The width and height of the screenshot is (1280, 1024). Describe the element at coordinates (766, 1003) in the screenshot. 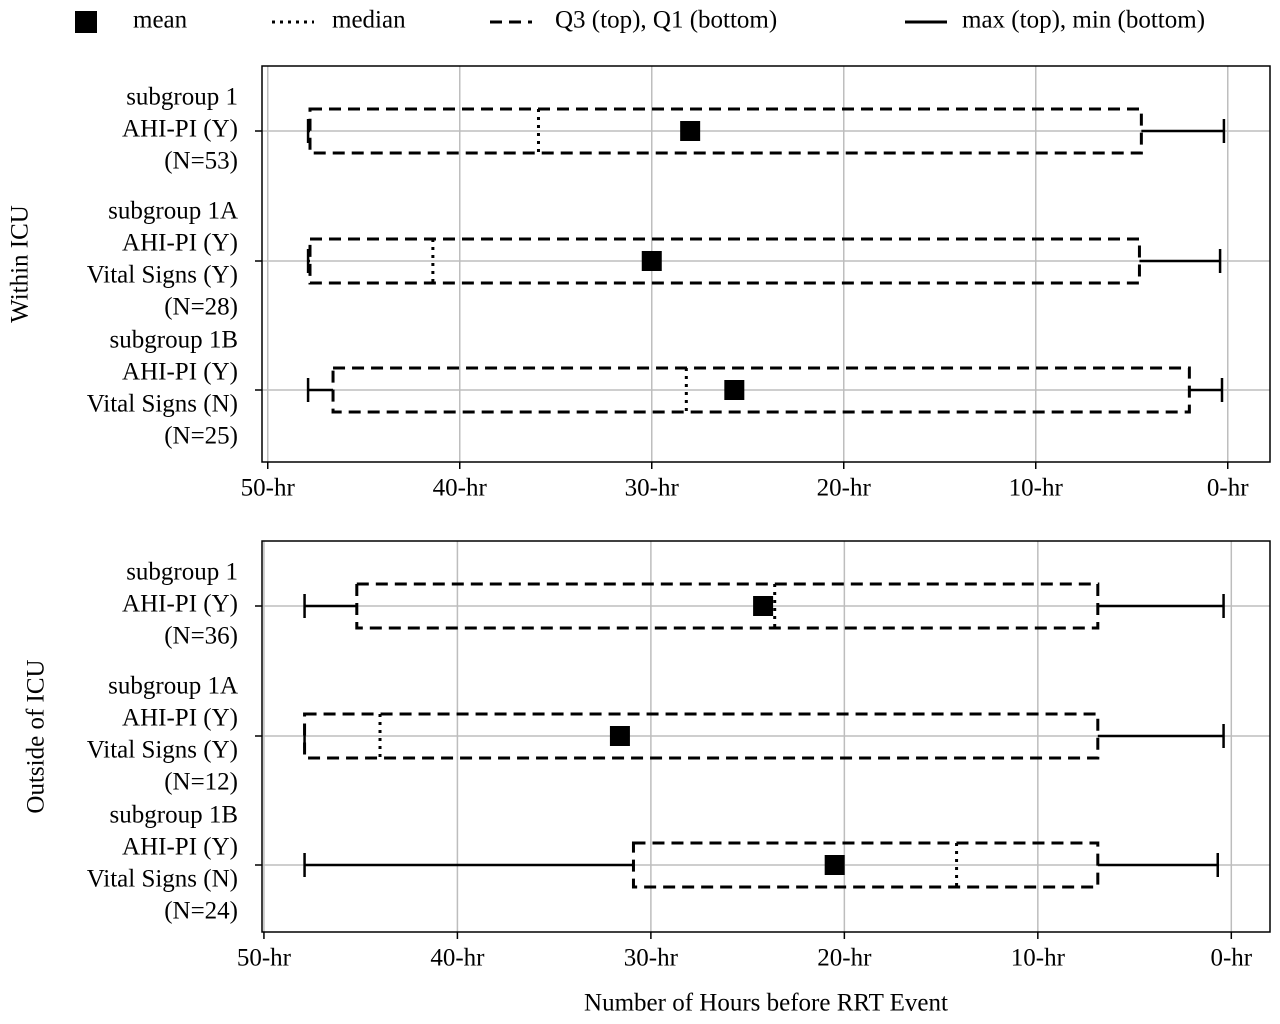

I see `x-axis-label: Number of Hours before RRT Event` at that location.